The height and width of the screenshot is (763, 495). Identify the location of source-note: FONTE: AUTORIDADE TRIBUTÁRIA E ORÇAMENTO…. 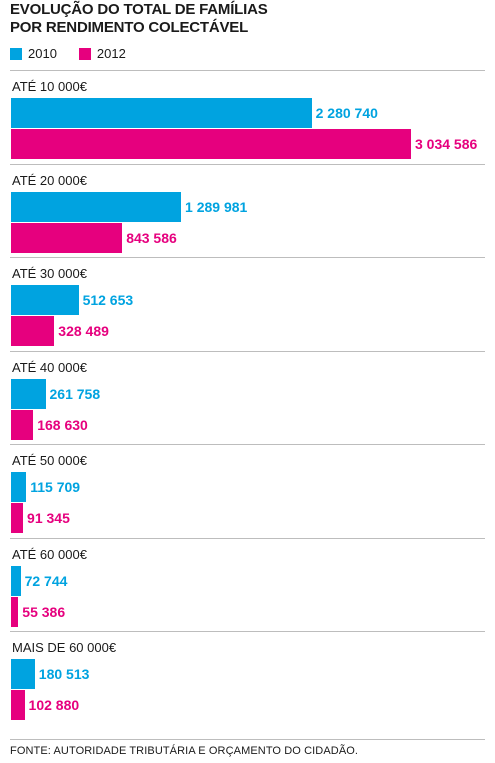
(184, 751).